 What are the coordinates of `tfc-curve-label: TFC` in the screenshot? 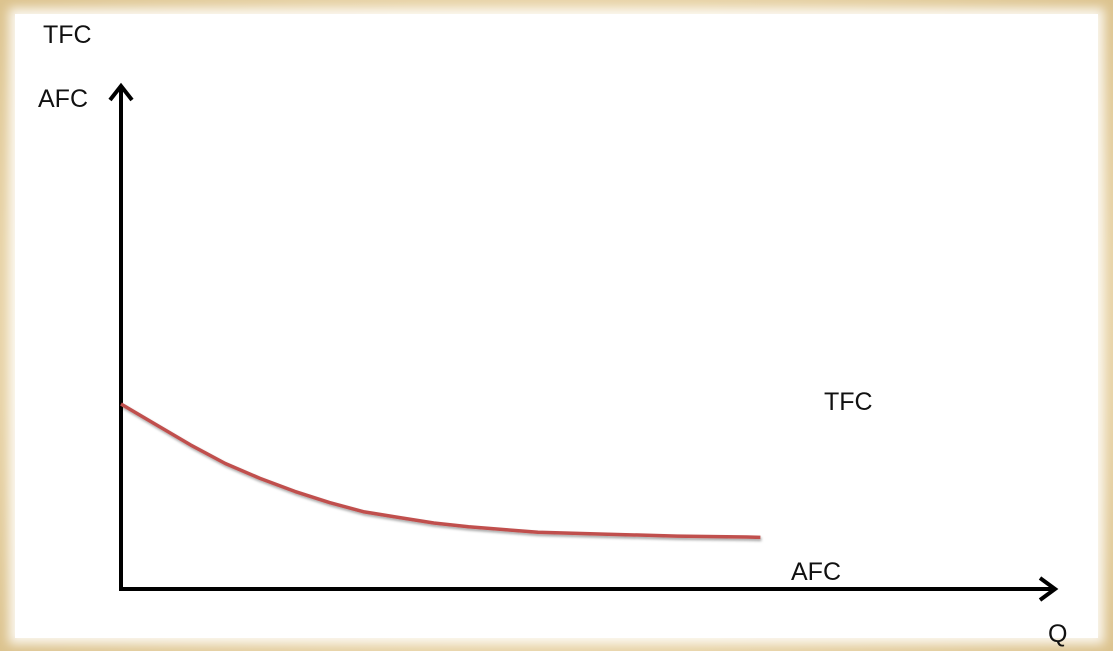 It's located at (848, 402).